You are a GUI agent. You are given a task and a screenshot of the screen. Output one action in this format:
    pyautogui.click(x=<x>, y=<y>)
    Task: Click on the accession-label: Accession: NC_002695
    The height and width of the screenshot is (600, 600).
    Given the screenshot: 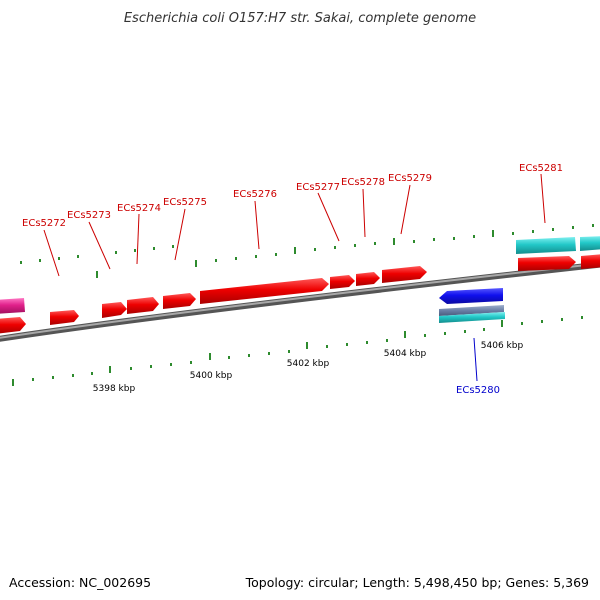 What is the action you would take?
    pyautogui.click(x=80, y=582)
    